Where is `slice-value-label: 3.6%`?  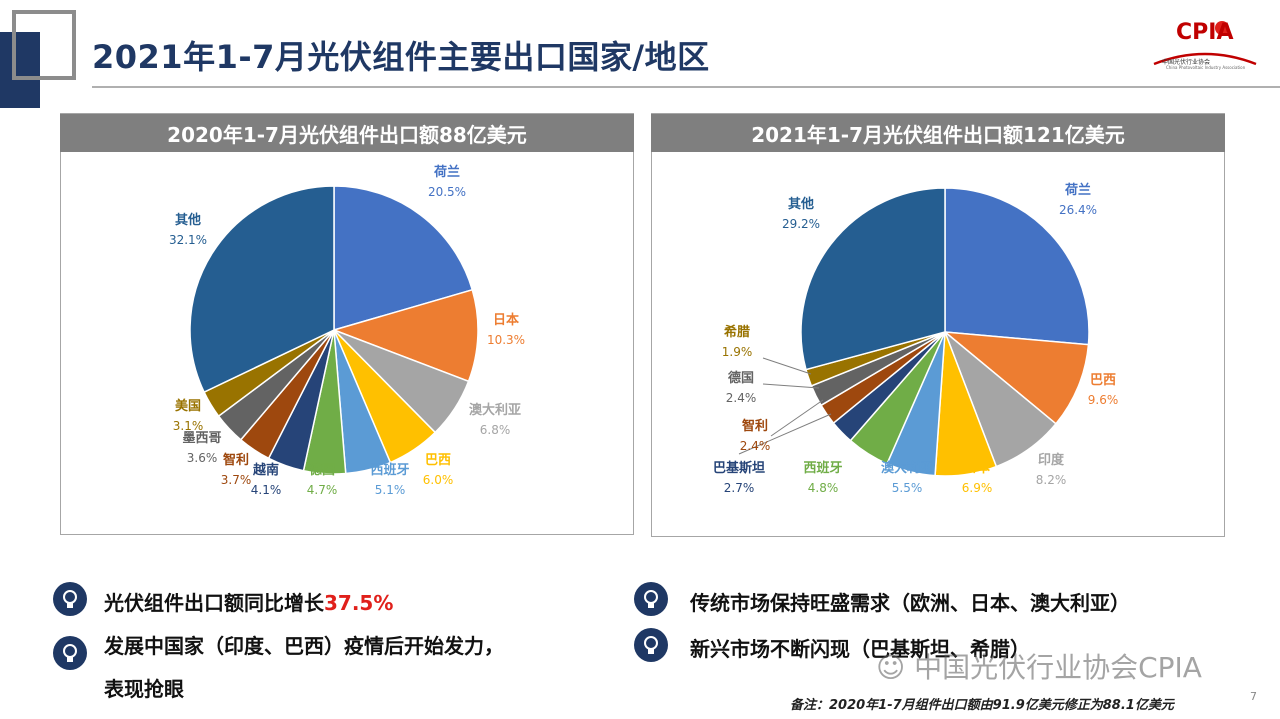
slice-value-label: 3.6% is located at coordinates (202, 458).